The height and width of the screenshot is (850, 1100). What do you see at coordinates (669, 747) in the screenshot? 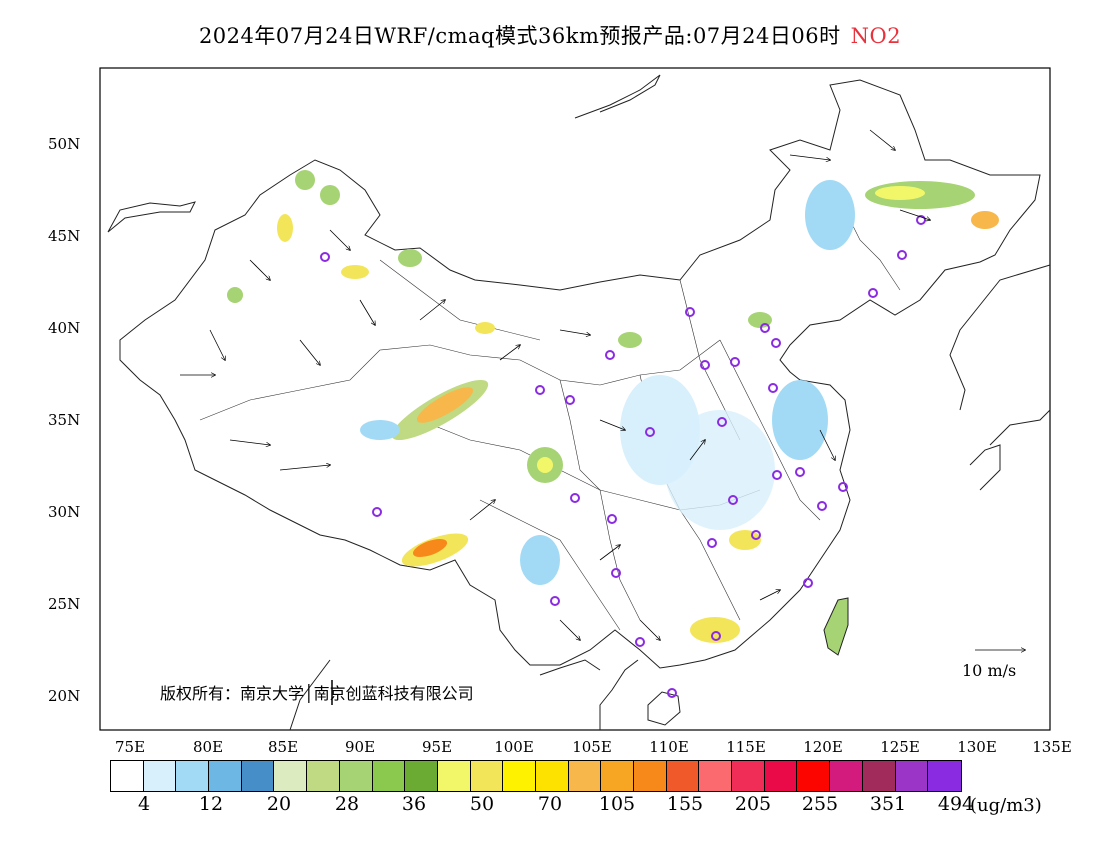
I see `lon-tick-label: 110E` at bounding box center [669, 747].